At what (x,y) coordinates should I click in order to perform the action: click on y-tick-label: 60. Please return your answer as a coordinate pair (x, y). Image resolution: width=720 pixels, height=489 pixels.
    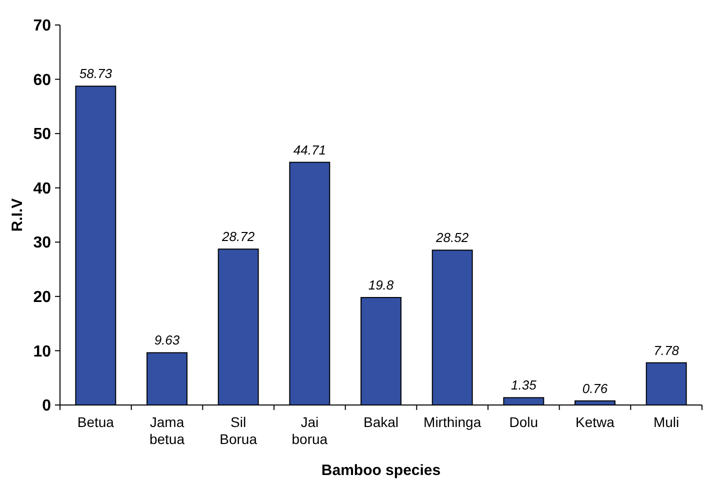
    Looking at the image, I should click on (42, 80).